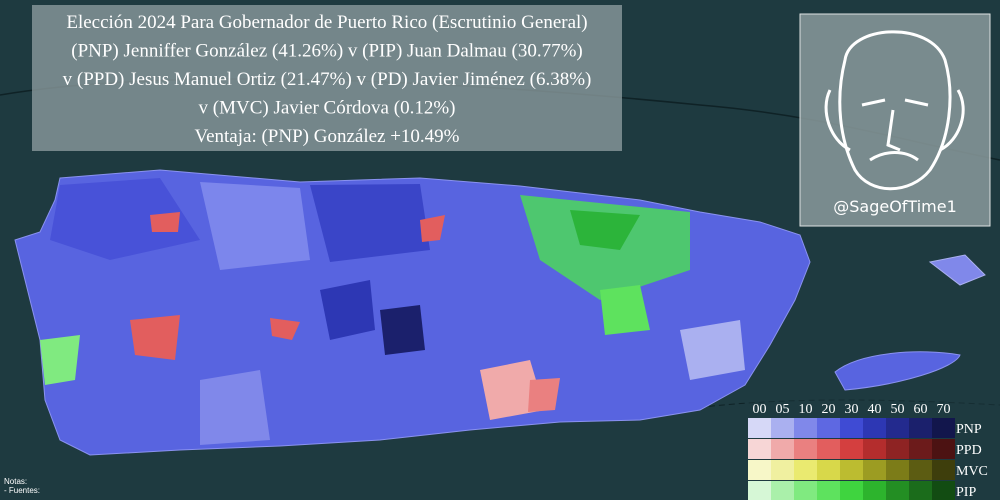 The height and width of the screenshot is (500, 1000). What do you see at coordinates (829, 409) in the screenshot?
I see `legend-threshold: 20` at bounding box center [829, 409].